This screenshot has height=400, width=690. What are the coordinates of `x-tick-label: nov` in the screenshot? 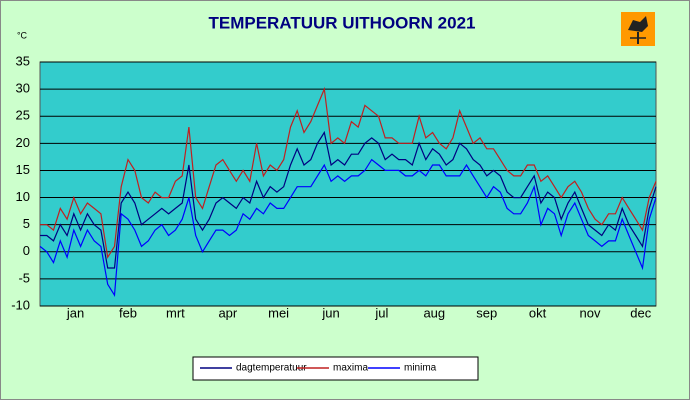 It's located at (590, 312).